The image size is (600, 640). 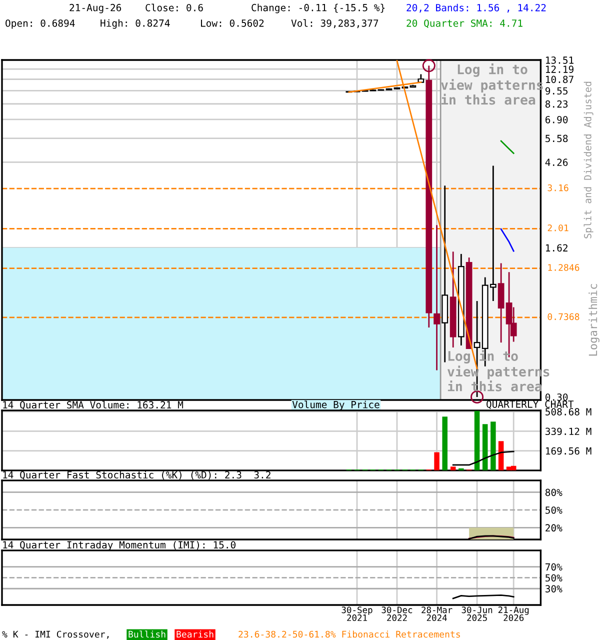 I want to click on x-tick-label: 21-Aug 2026, so click(x=513, y=614).